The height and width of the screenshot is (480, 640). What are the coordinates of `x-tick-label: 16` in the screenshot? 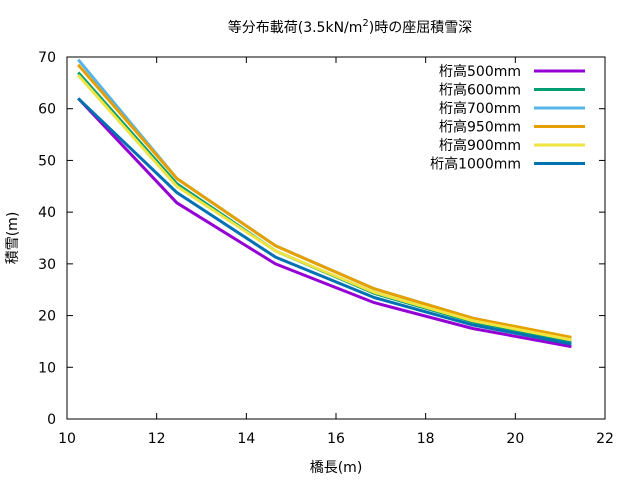 It's located at (336, 439).